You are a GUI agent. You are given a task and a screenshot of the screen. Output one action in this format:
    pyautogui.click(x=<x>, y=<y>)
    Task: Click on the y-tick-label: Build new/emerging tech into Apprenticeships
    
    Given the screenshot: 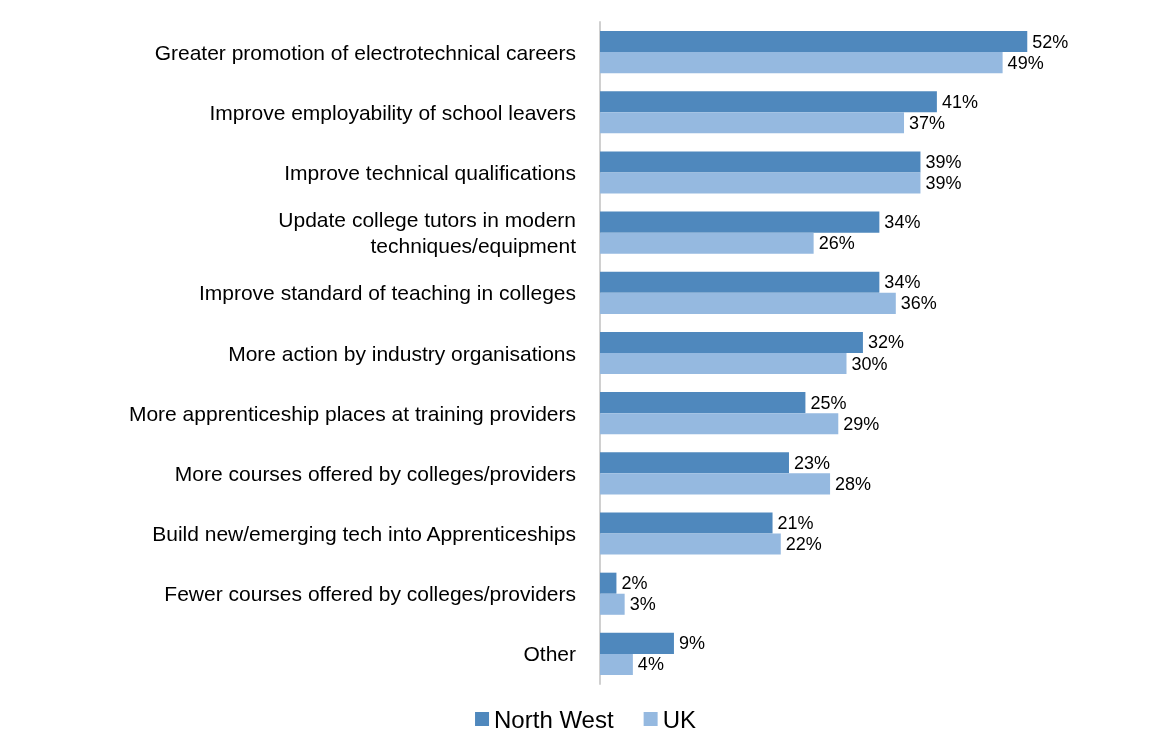 What is the action you would take?
    pyautogui.click(x=364, y=534)
    